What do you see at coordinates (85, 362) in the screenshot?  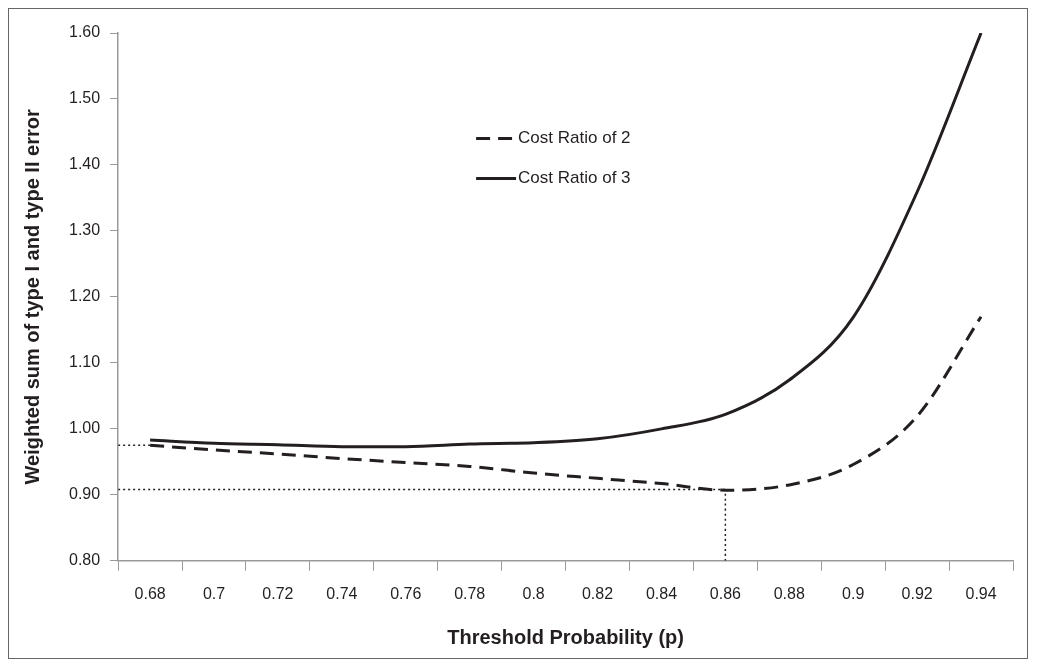 I see `y-tick-label: 1.10` at bounding box center [85, 362].